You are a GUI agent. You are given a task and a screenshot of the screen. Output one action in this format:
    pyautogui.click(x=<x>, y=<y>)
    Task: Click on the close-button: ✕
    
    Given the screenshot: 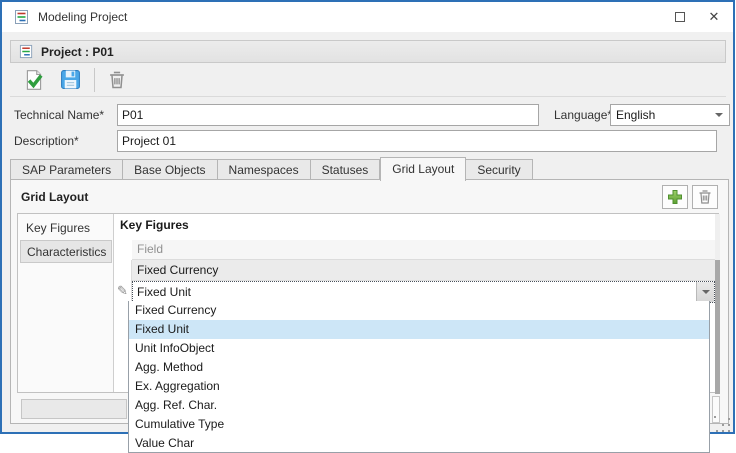 What is the action you would take?
    pyautogui.click(x=714, y=17)
    